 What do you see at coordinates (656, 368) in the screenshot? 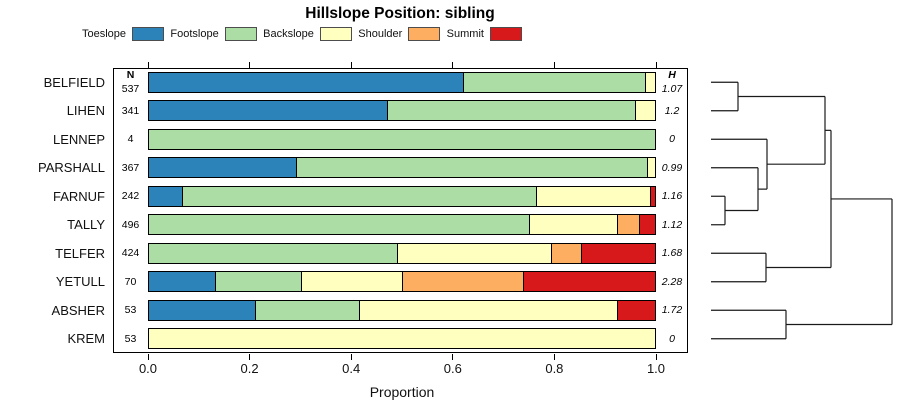
I see `x-tick-label: 1.0` at bounding box center [656, 368].